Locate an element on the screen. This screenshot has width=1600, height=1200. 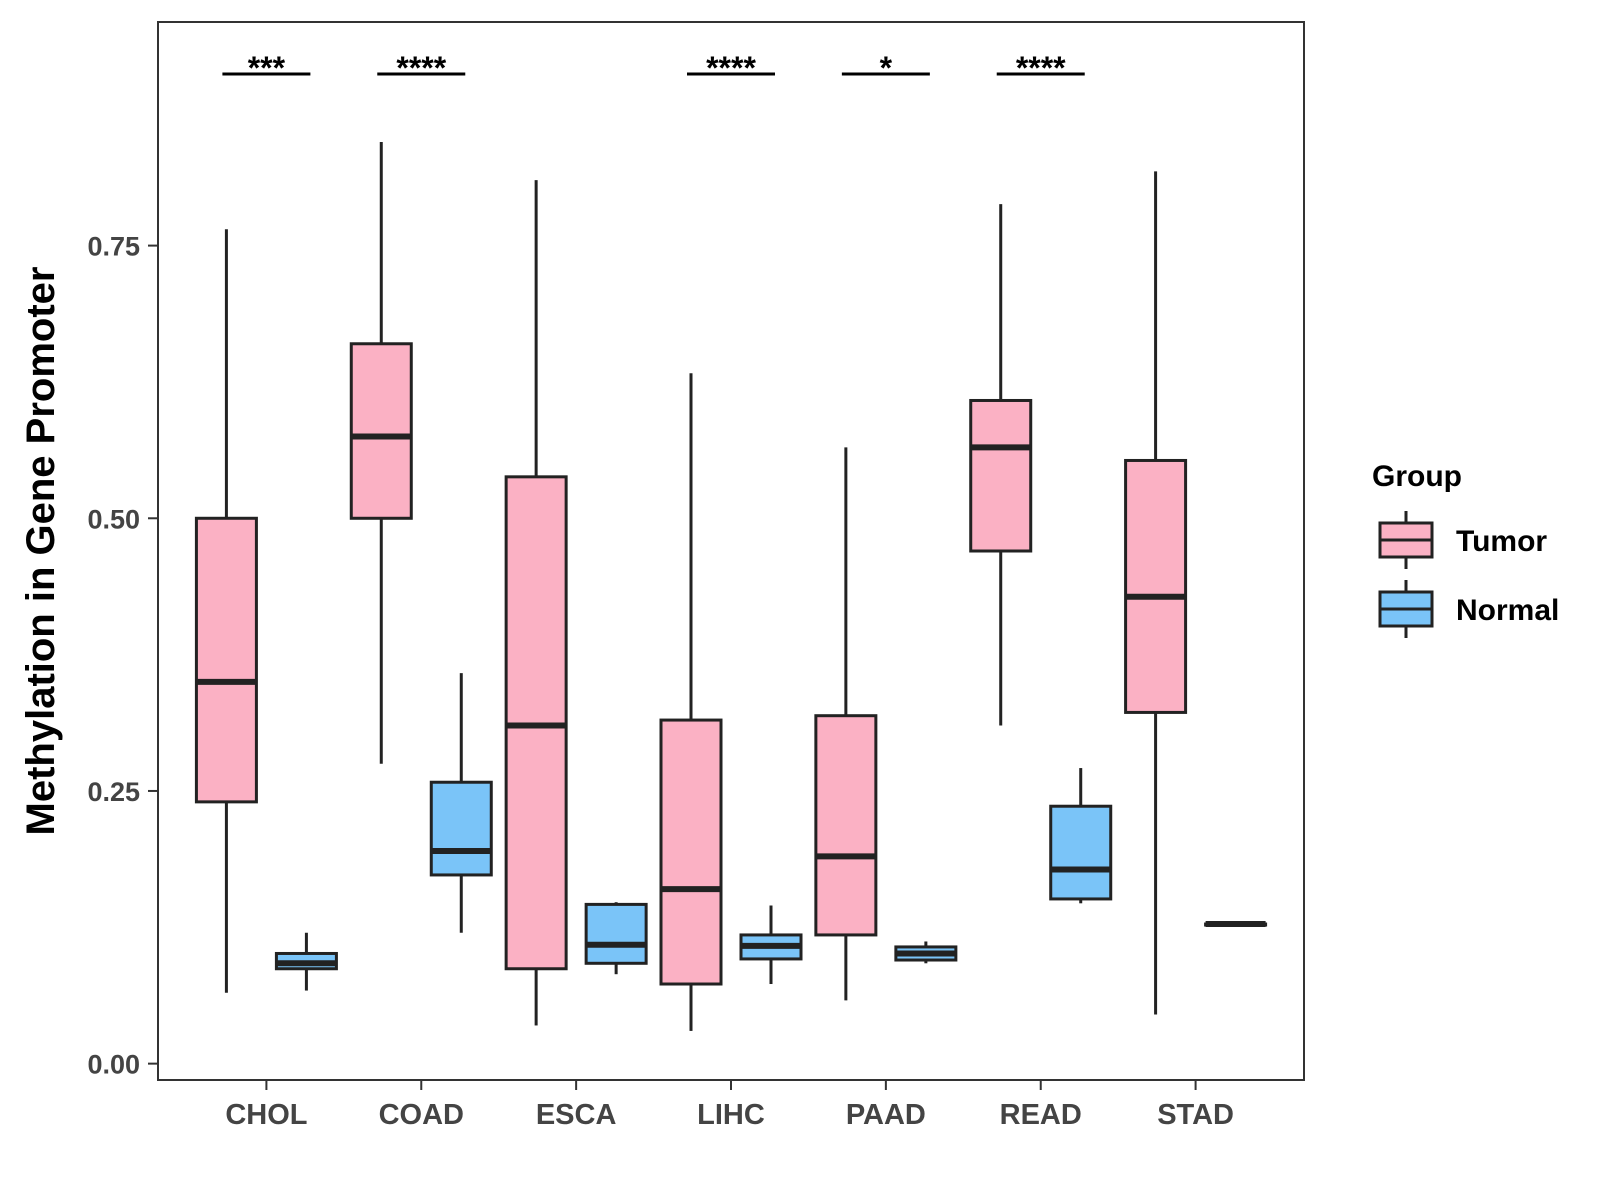
box-tumor-lihc is located at coordinates (691, 852).